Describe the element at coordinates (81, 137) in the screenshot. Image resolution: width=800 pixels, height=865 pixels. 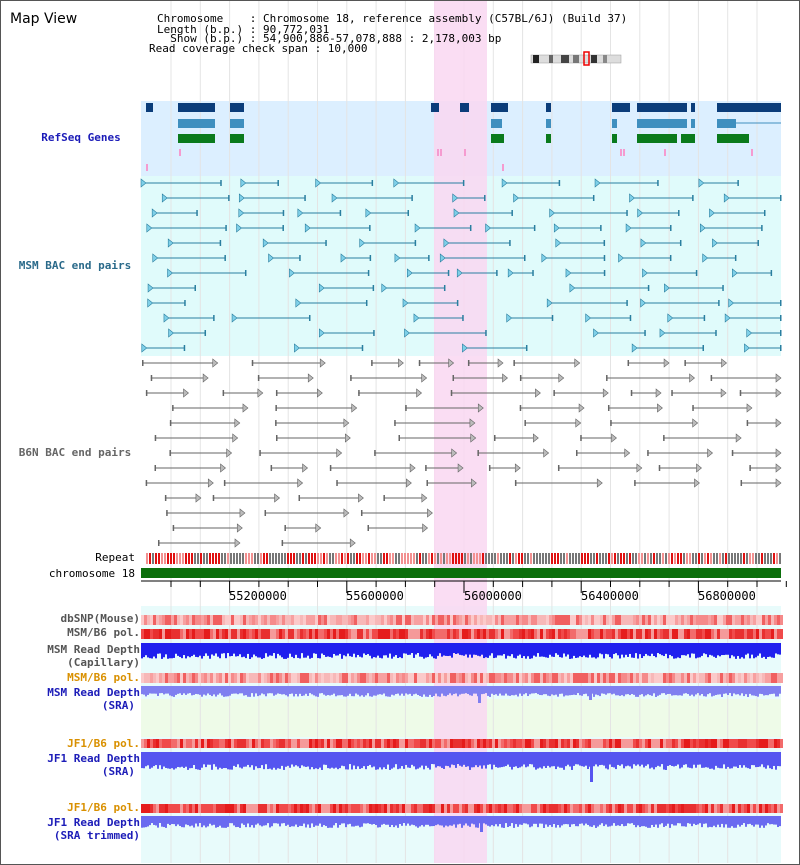
I see `track-label-refseq: RefSeq Genes` at that location.